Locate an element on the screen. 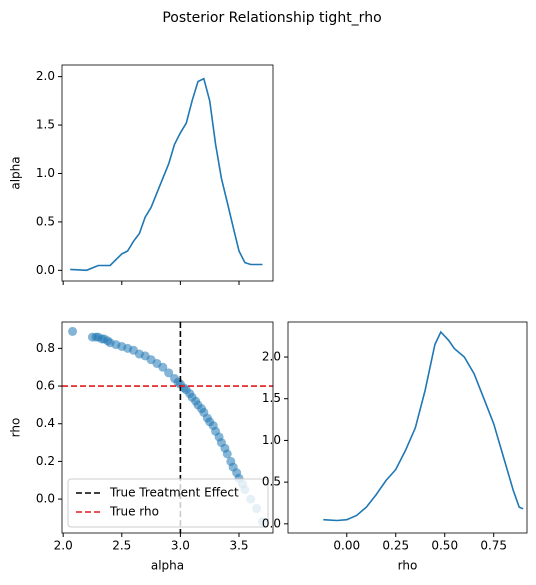 This screenshot has width=536, height=585. x-tick-label: 2.0 is located at coordinates (63, 546).